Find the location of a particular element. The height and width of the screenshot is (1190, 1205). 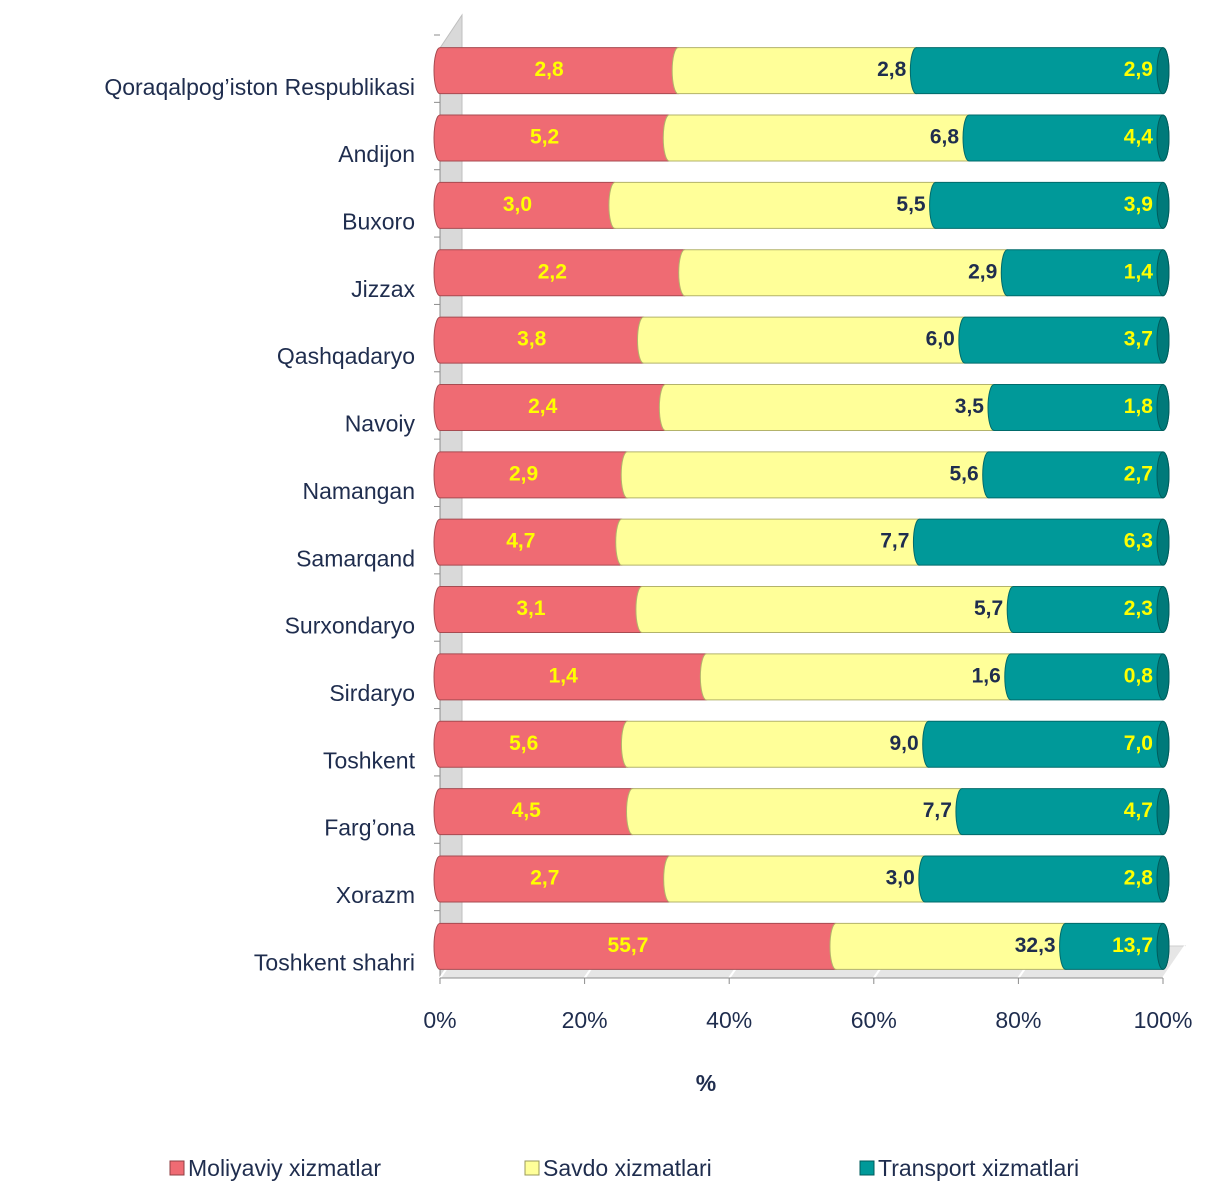

value-label: 13,7 is located at coordinates (1132, 945).